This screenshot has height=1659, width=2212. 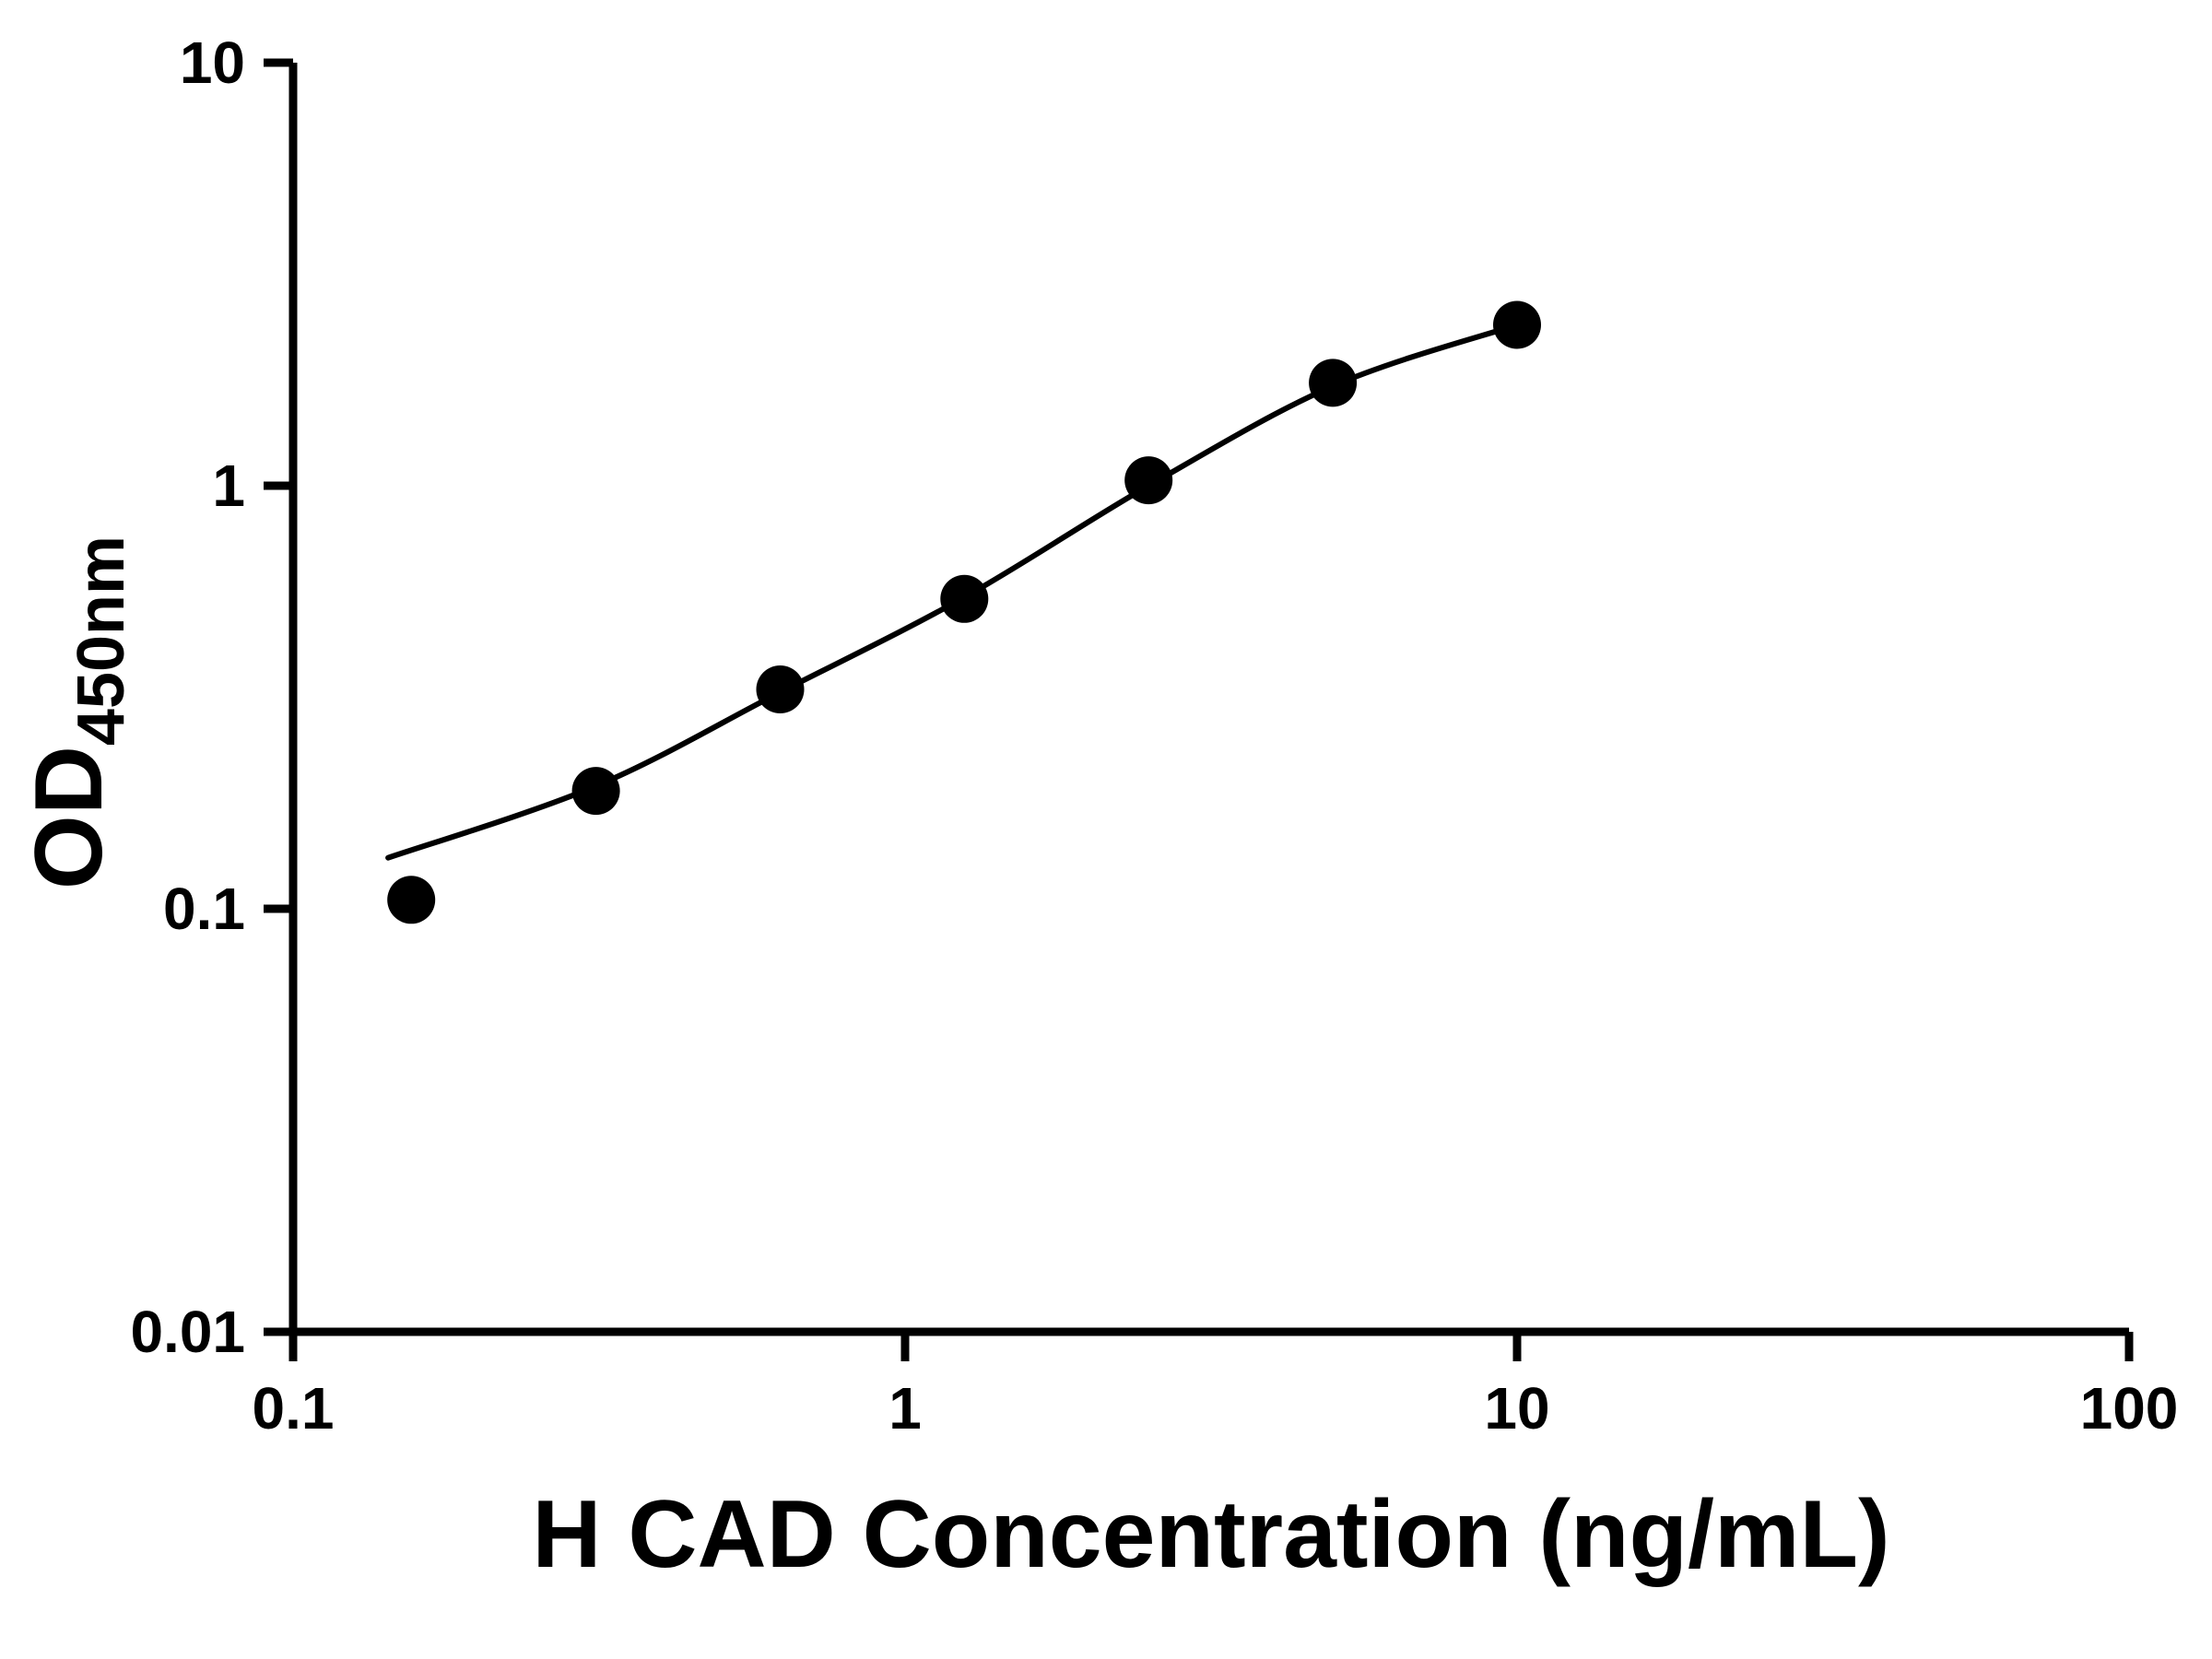 I want to click on x-axis-tick-label: 0.1, so click(x=294, y=1408).